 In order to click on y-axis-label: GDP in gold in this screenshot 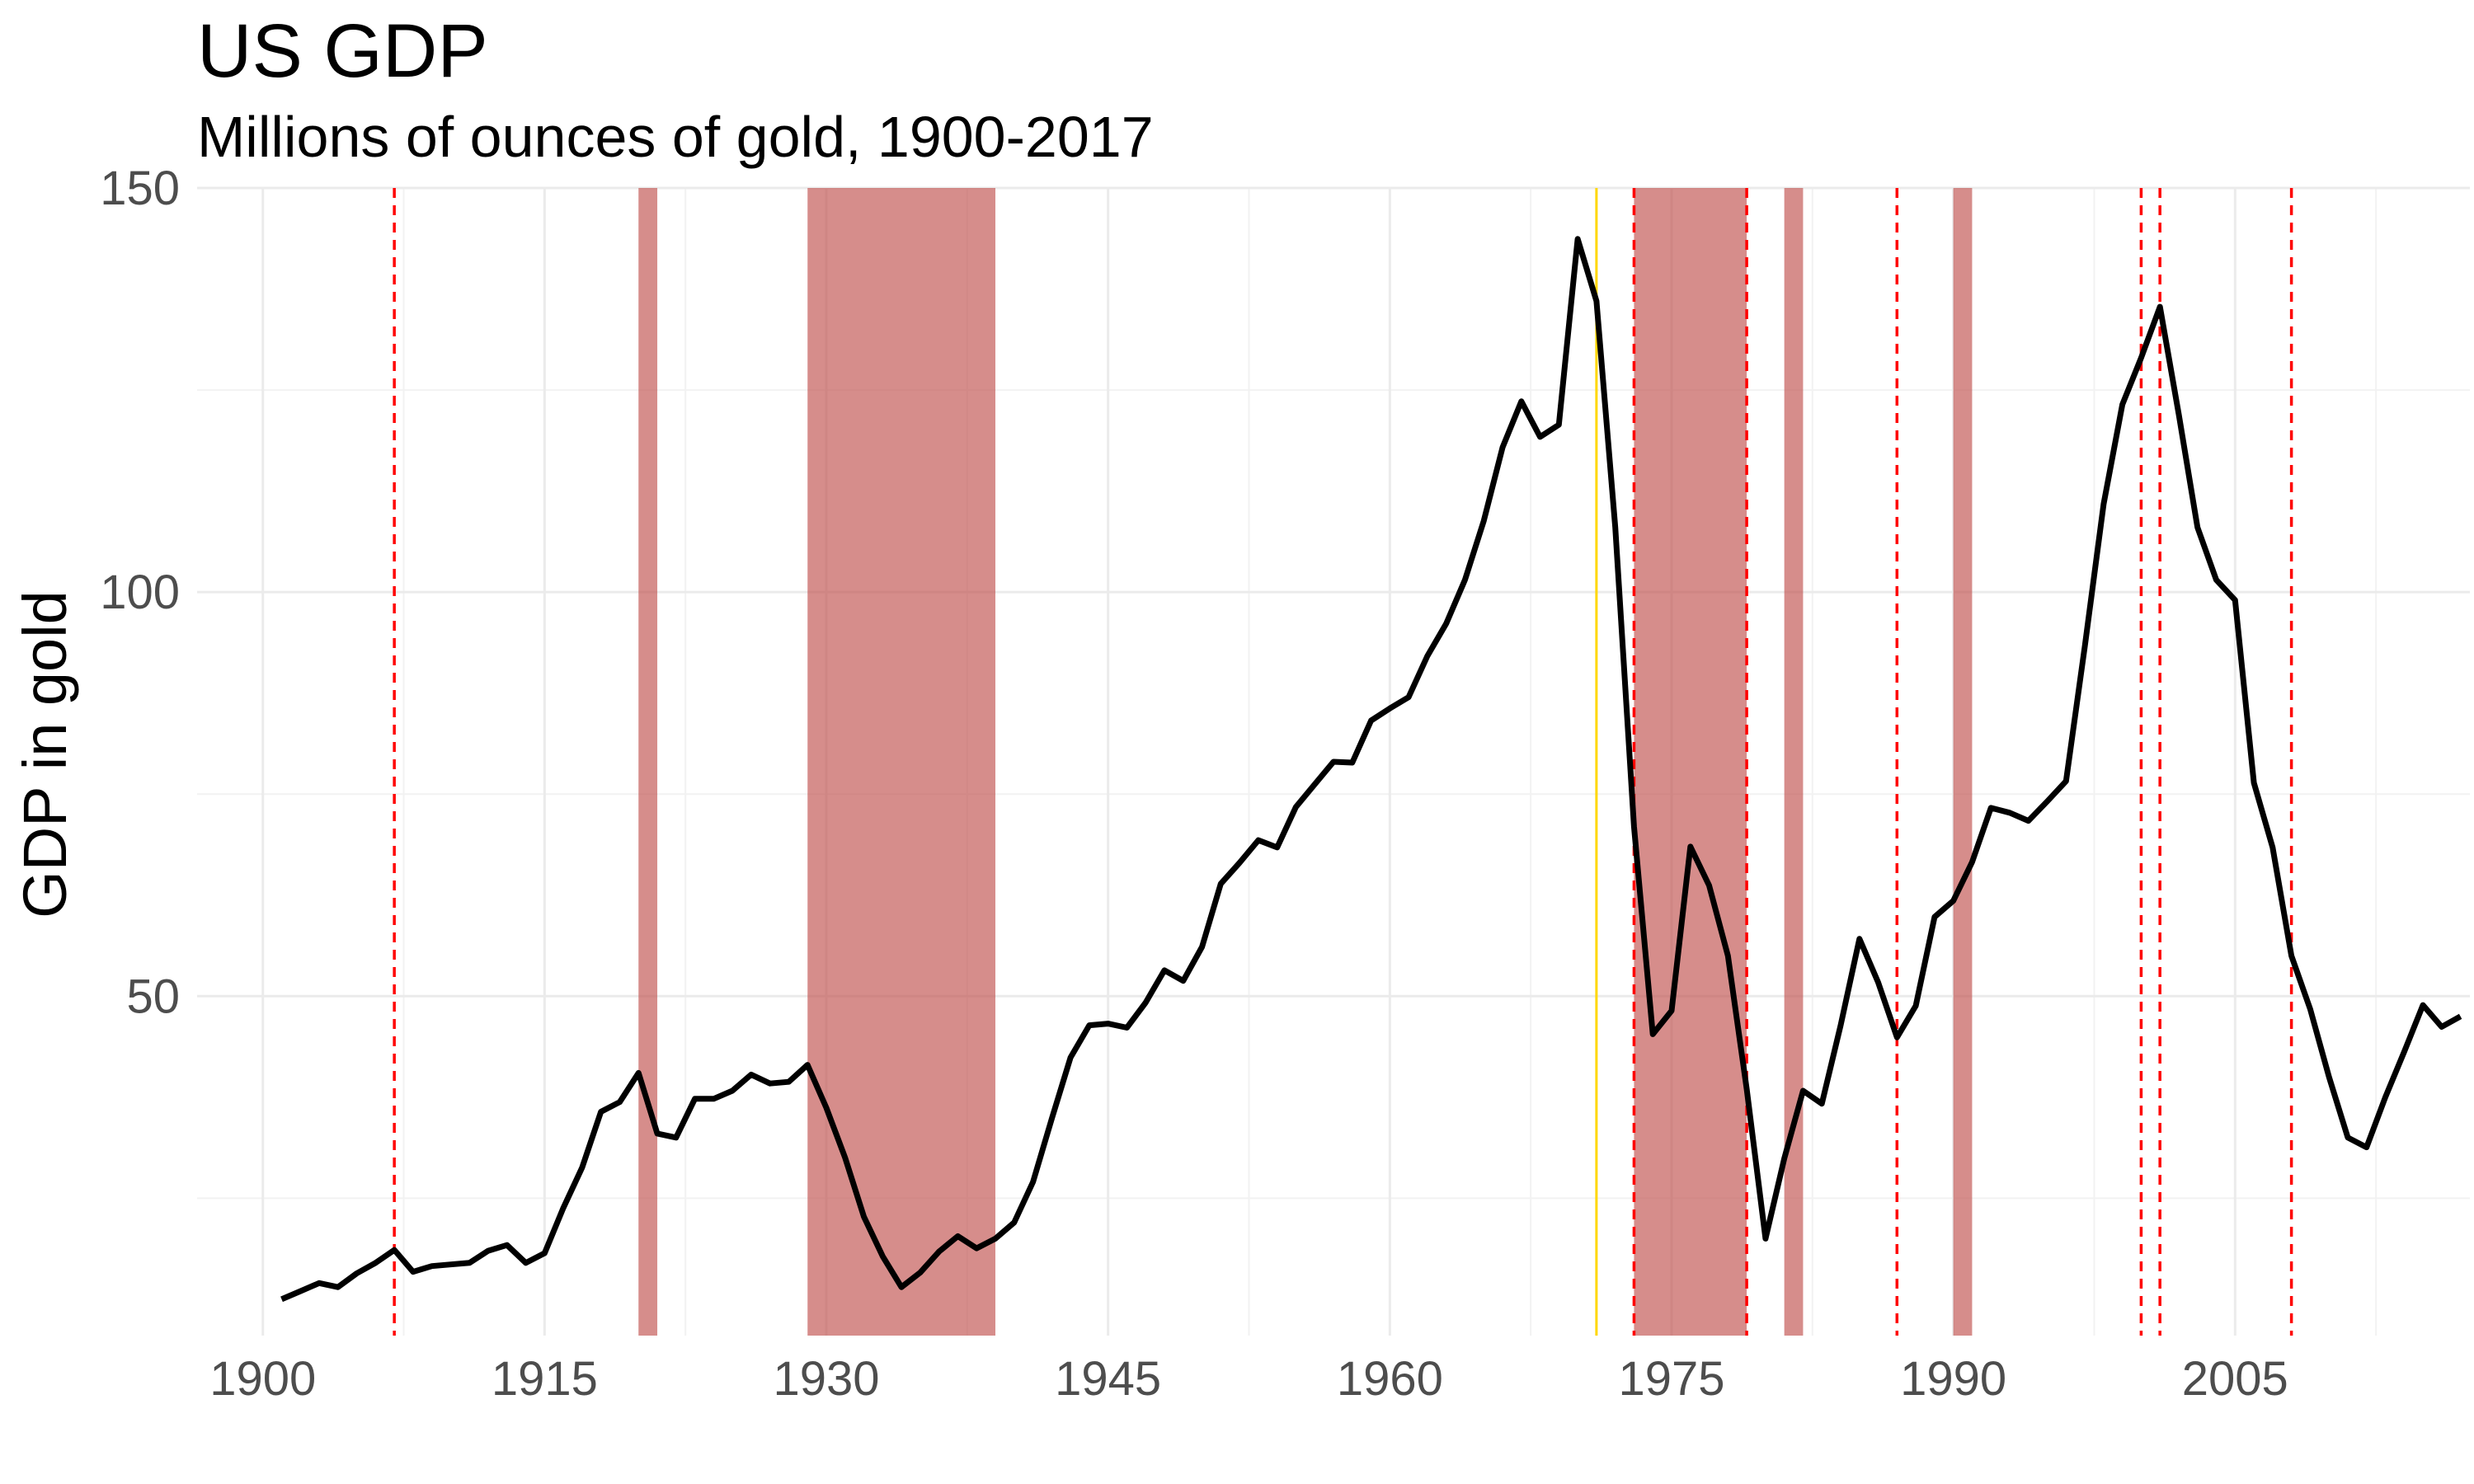, I will do `click(45, 754)`.